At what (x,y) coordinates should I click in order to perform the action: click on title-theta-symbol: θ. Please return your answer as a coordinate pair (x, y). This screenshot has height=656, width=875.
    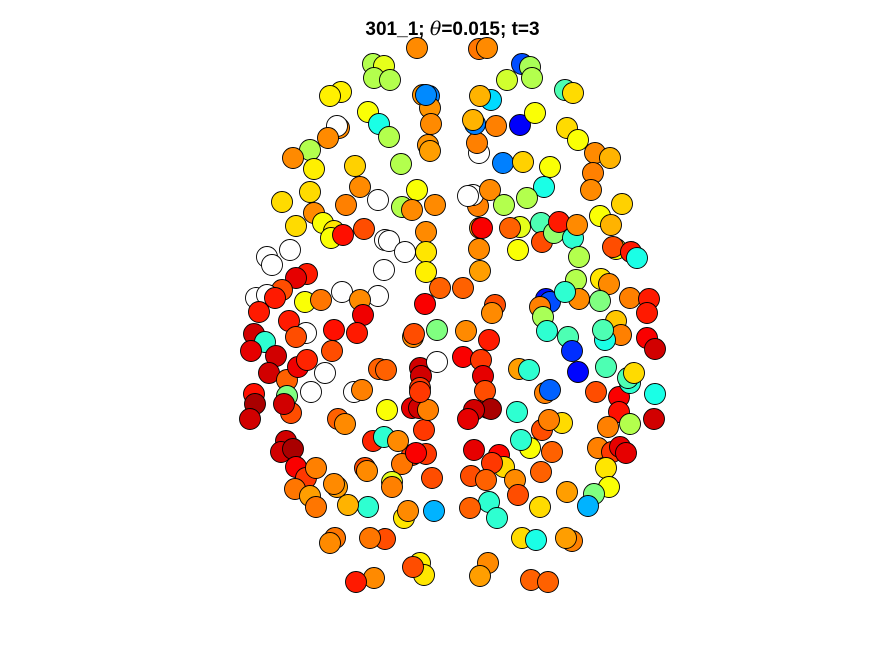
    Looking at the image, I should click on (435, 29).